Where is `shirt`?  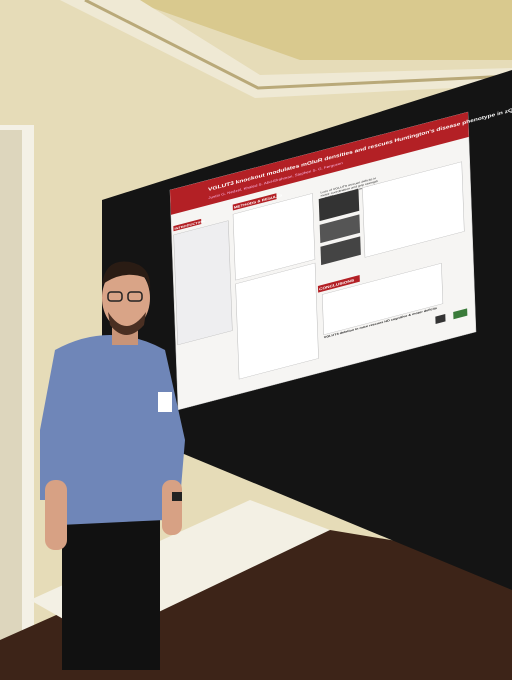
shirt is located at coordinates (112, 430).